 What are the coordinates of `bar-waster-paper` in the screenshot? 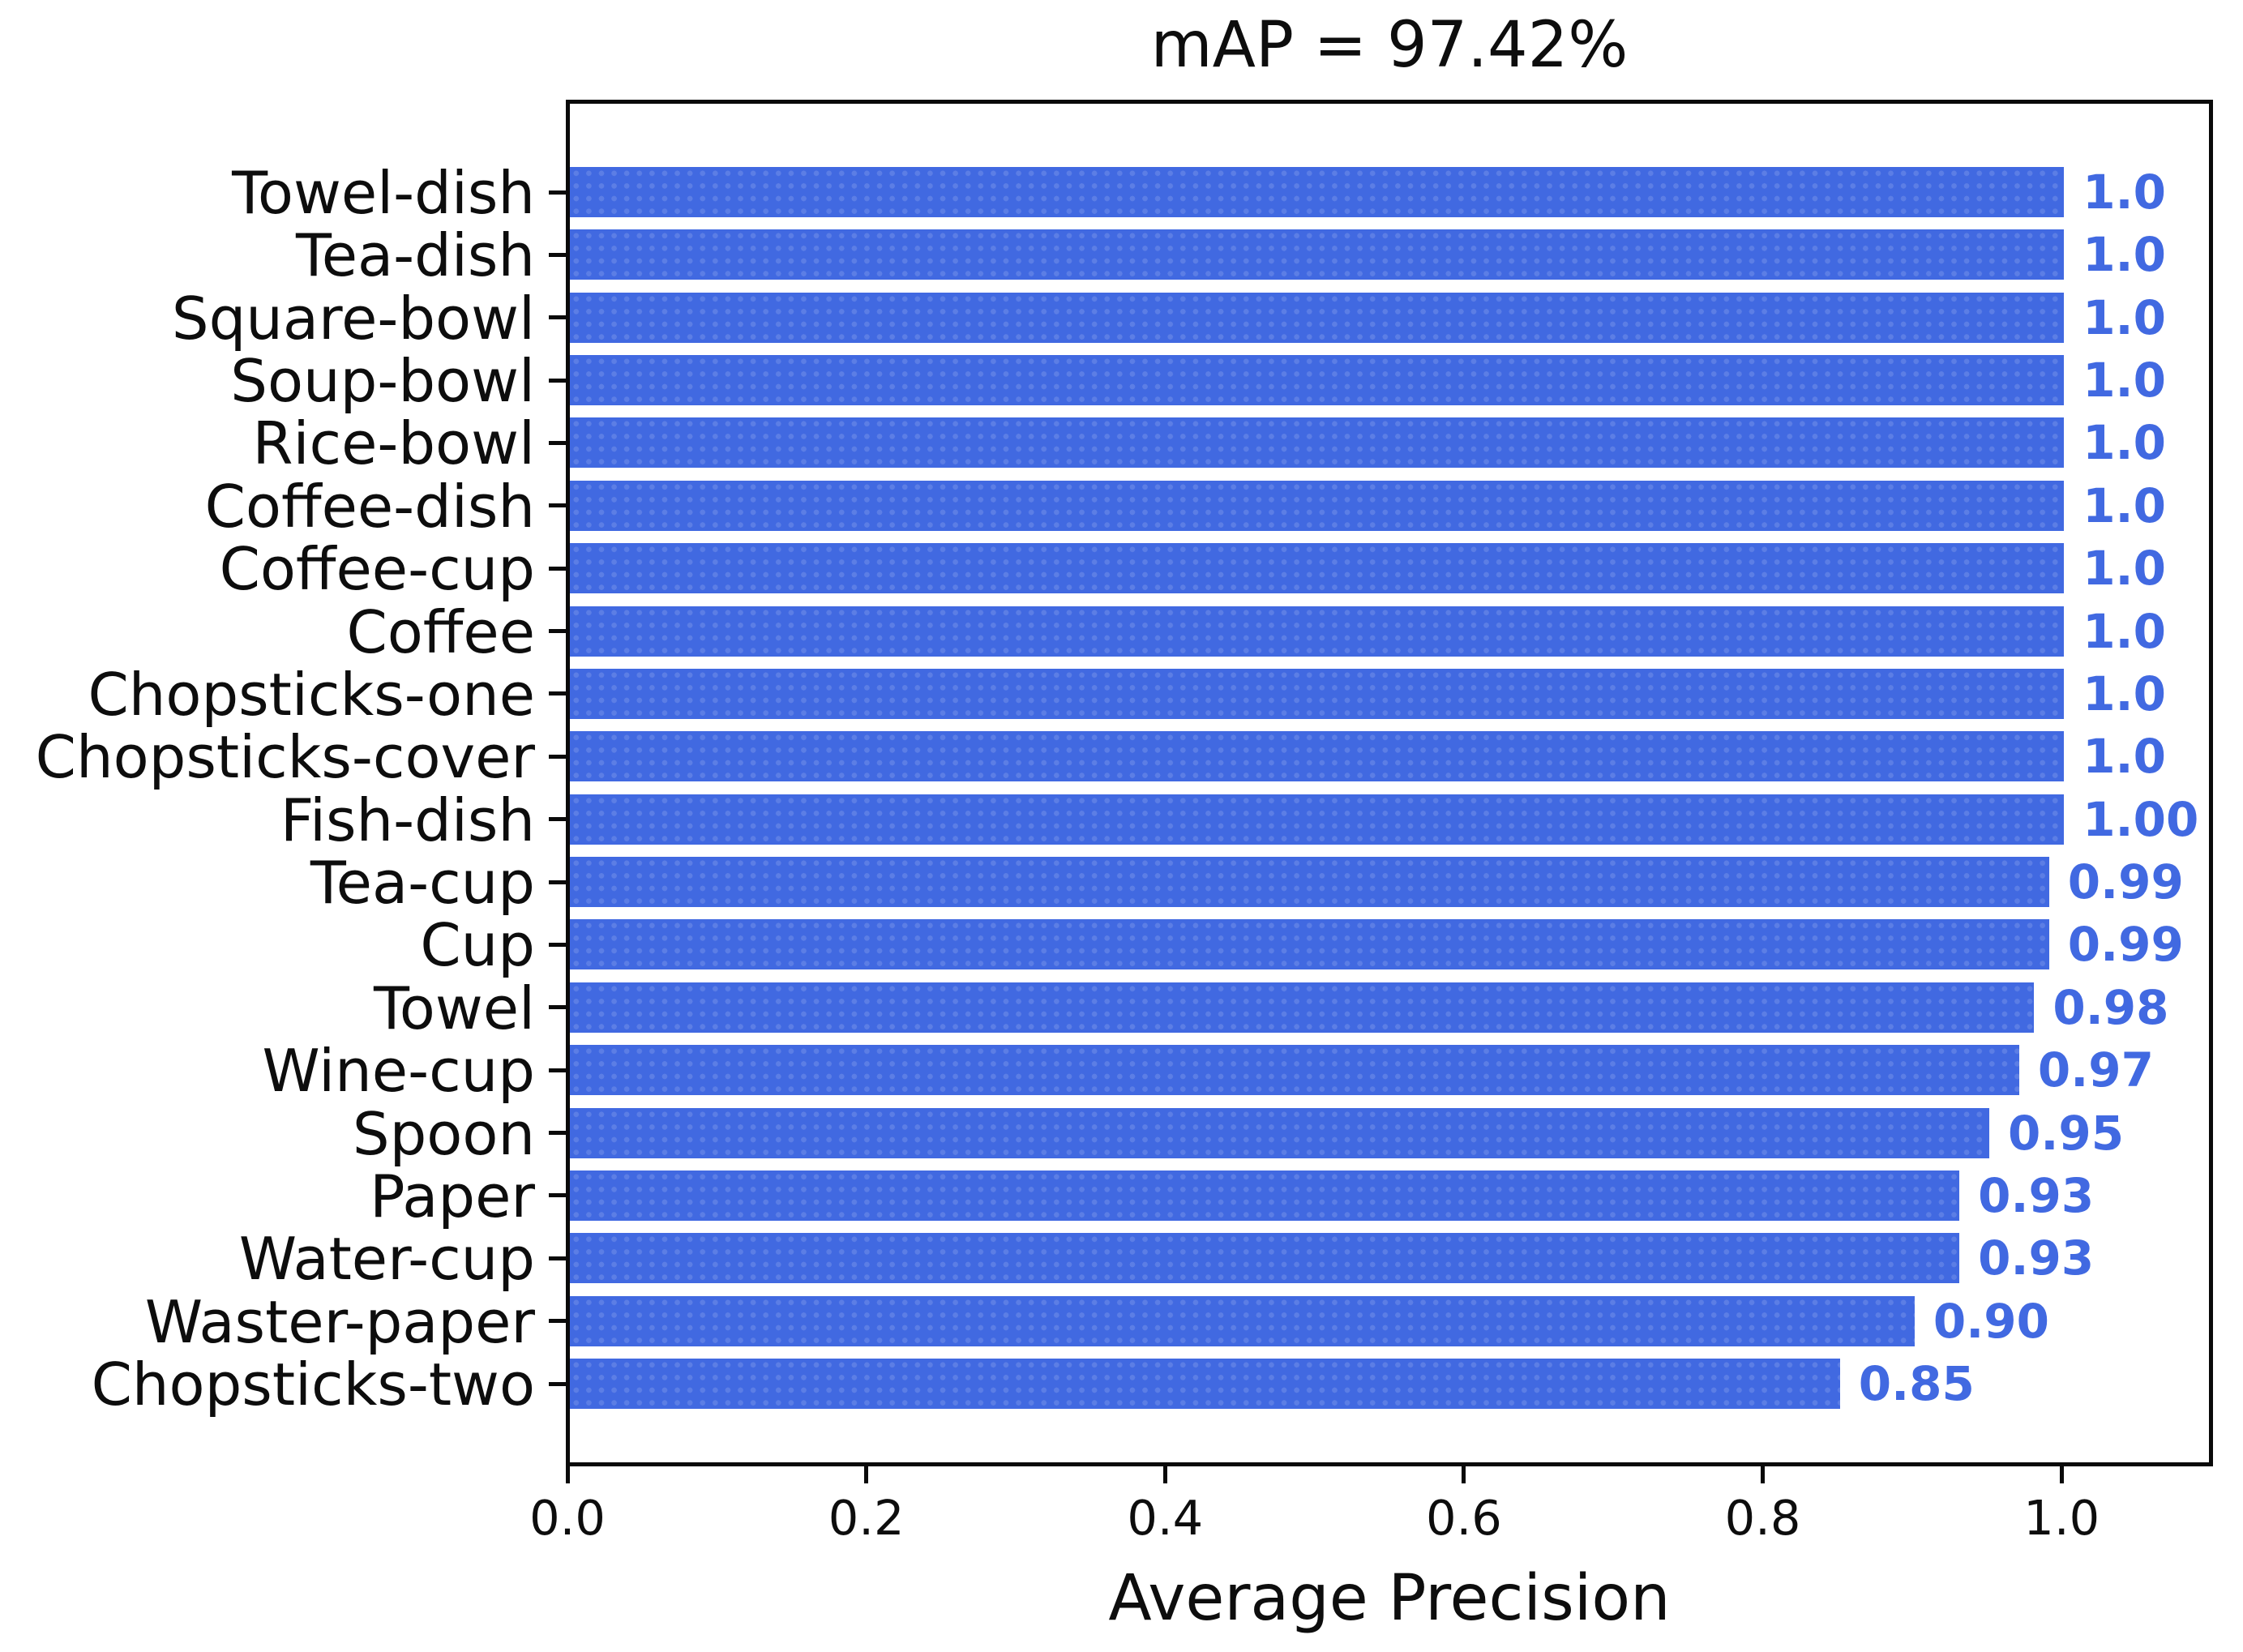 It's located at (1242, 1321).